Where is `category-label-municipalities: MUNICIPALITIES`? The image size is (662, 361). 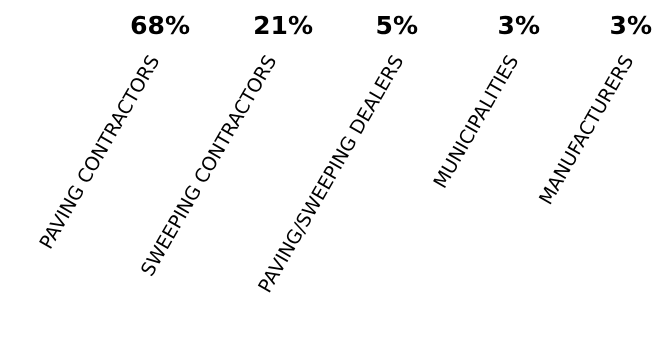
category-label-municipalities: MUNICIPALITIES is located at coordinates (476, 122).